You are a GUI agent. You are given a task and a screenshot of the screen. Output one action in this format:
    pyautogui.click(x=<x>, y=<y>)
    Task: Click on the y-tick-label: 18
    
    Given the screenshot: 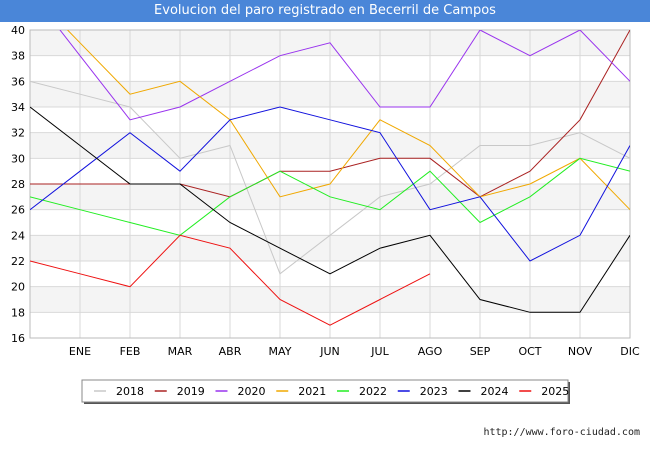 What is the action you would take?
    pyautogui.click(x=18, y=312)
    